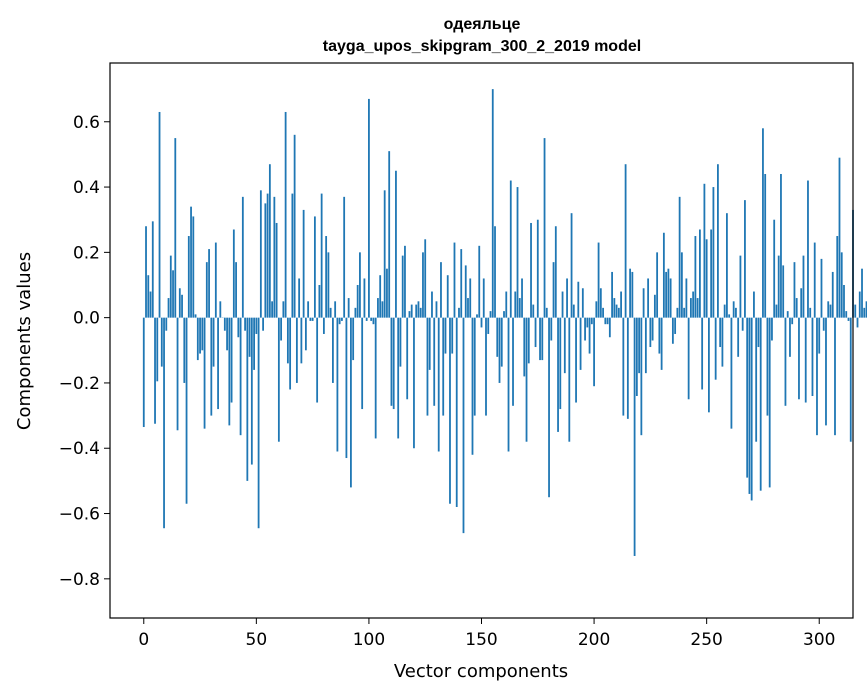 The width and height of the screenshot is (867, 696). I want to click on x-tick-label: 300, so click(819, 640).